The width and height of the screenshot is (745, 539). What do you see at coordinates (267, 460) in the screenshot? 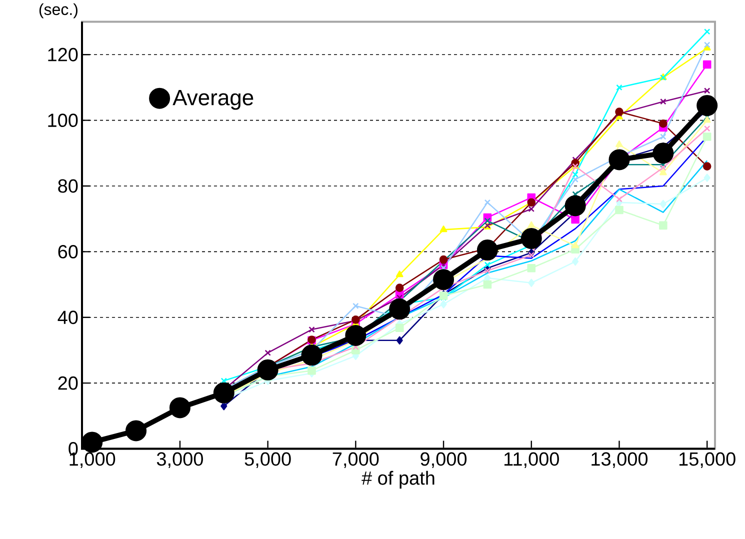
I see `x-tick-label: 5,000` at bounding box center [267, 460].